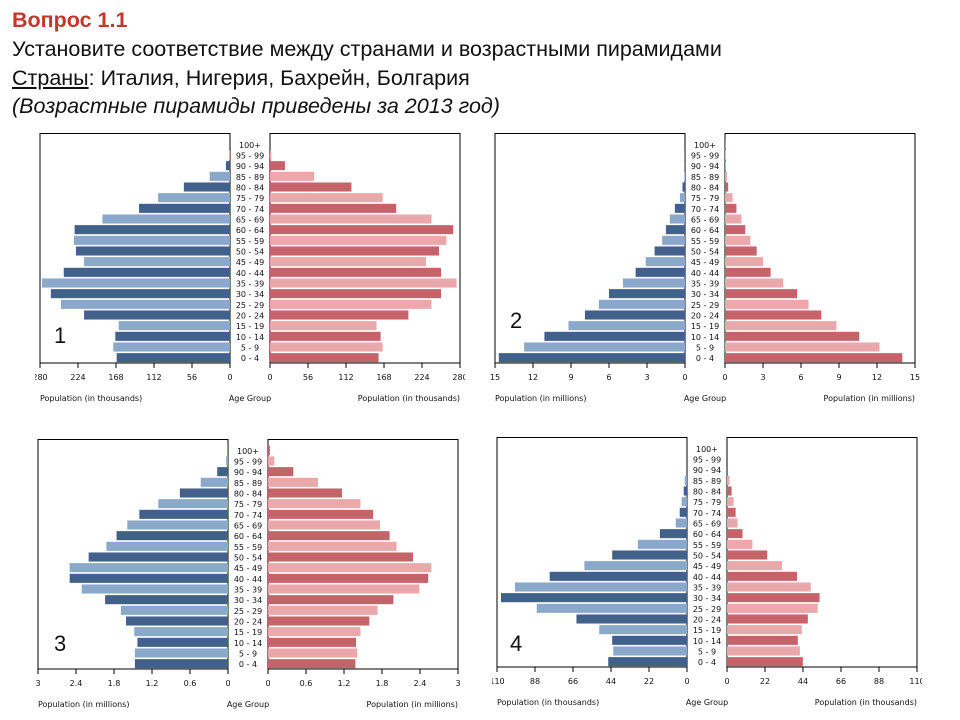 This screenshot has height=720, width=960. I want to click on age-group-label: 45 - 49, so click(250, 262).